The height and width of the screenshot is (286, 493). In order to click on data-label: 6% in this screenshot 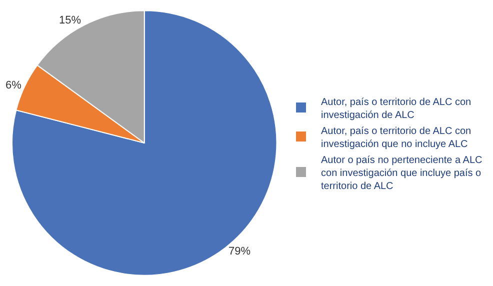, I will do `click(13, 86)`.